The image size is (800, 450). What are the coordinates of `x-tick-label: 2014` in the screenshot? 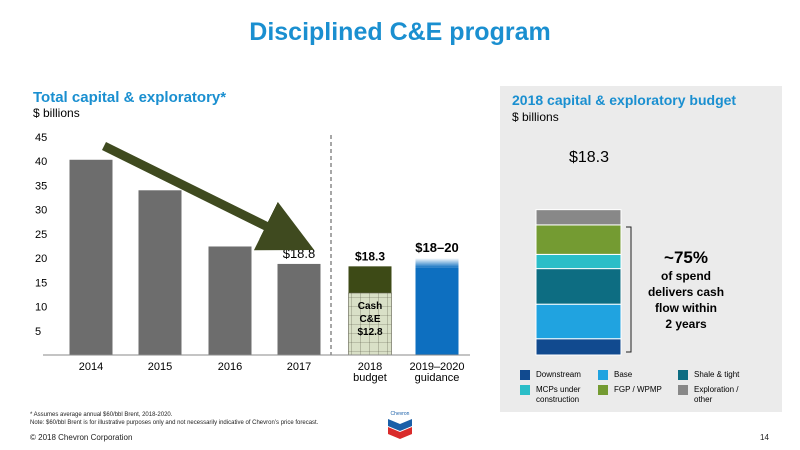 It's located at (91, 367).